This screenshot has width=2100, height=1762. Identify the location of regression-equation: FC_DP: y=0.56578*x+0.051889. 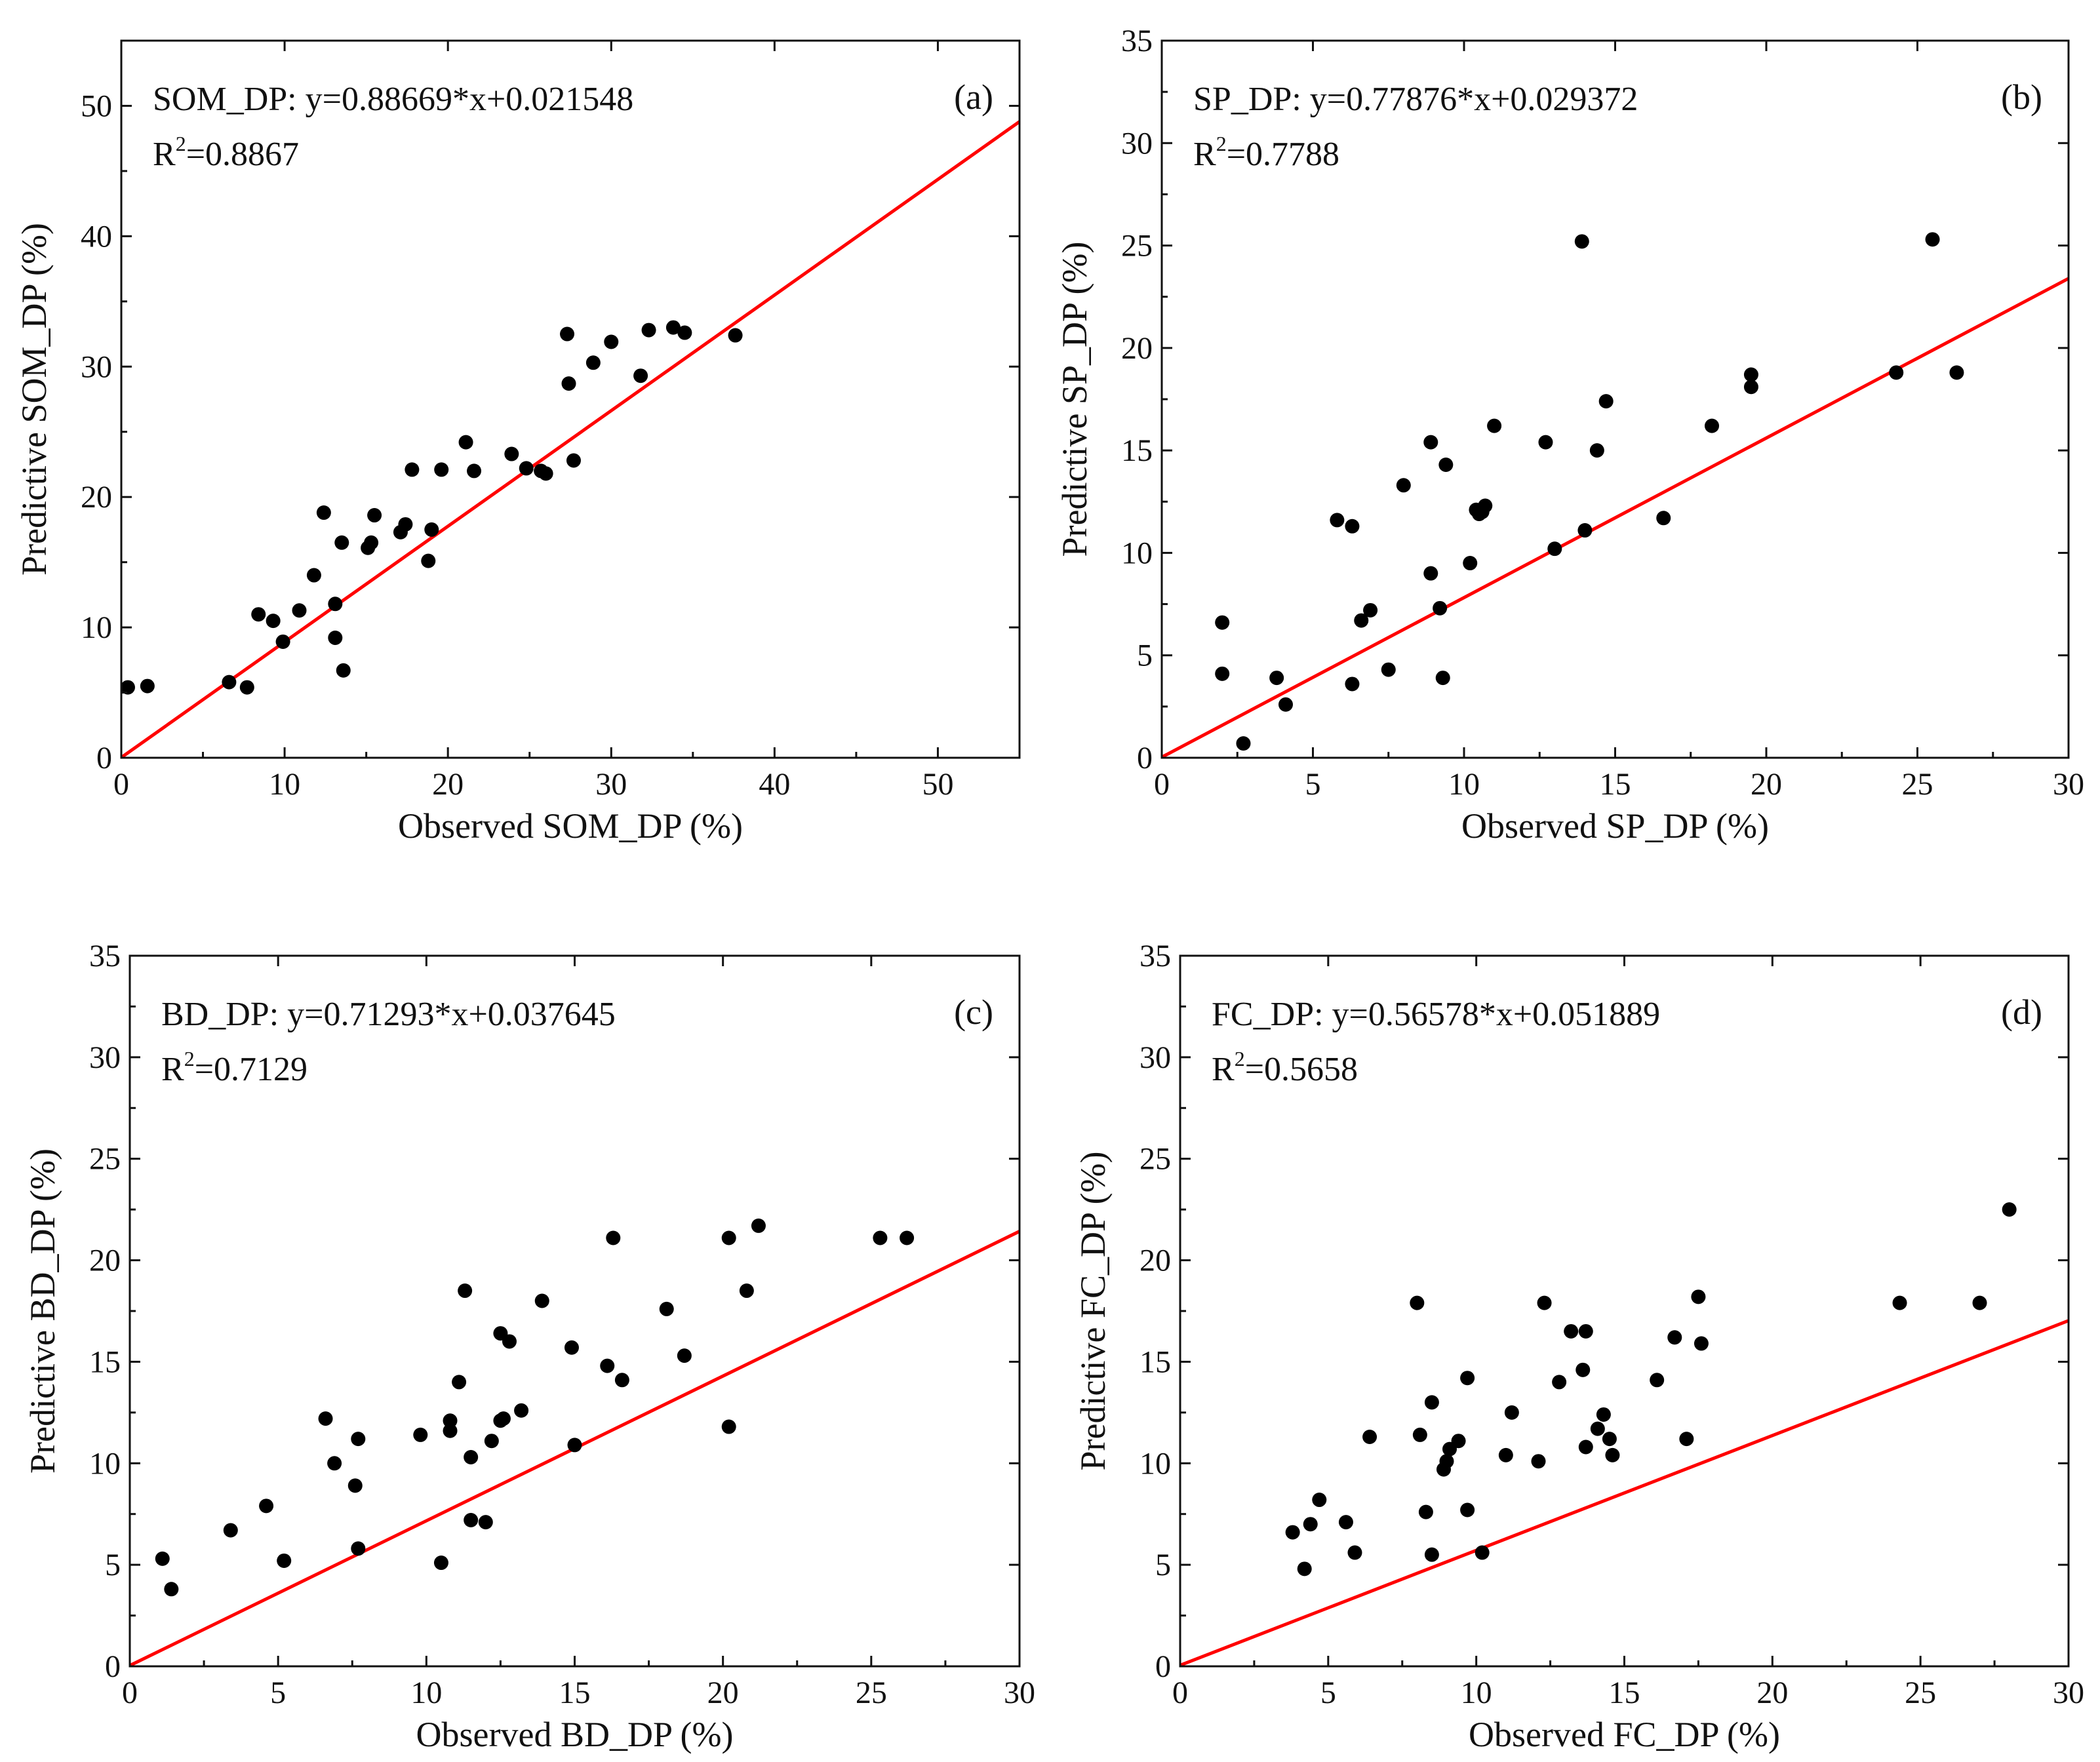
(1436, 1014).